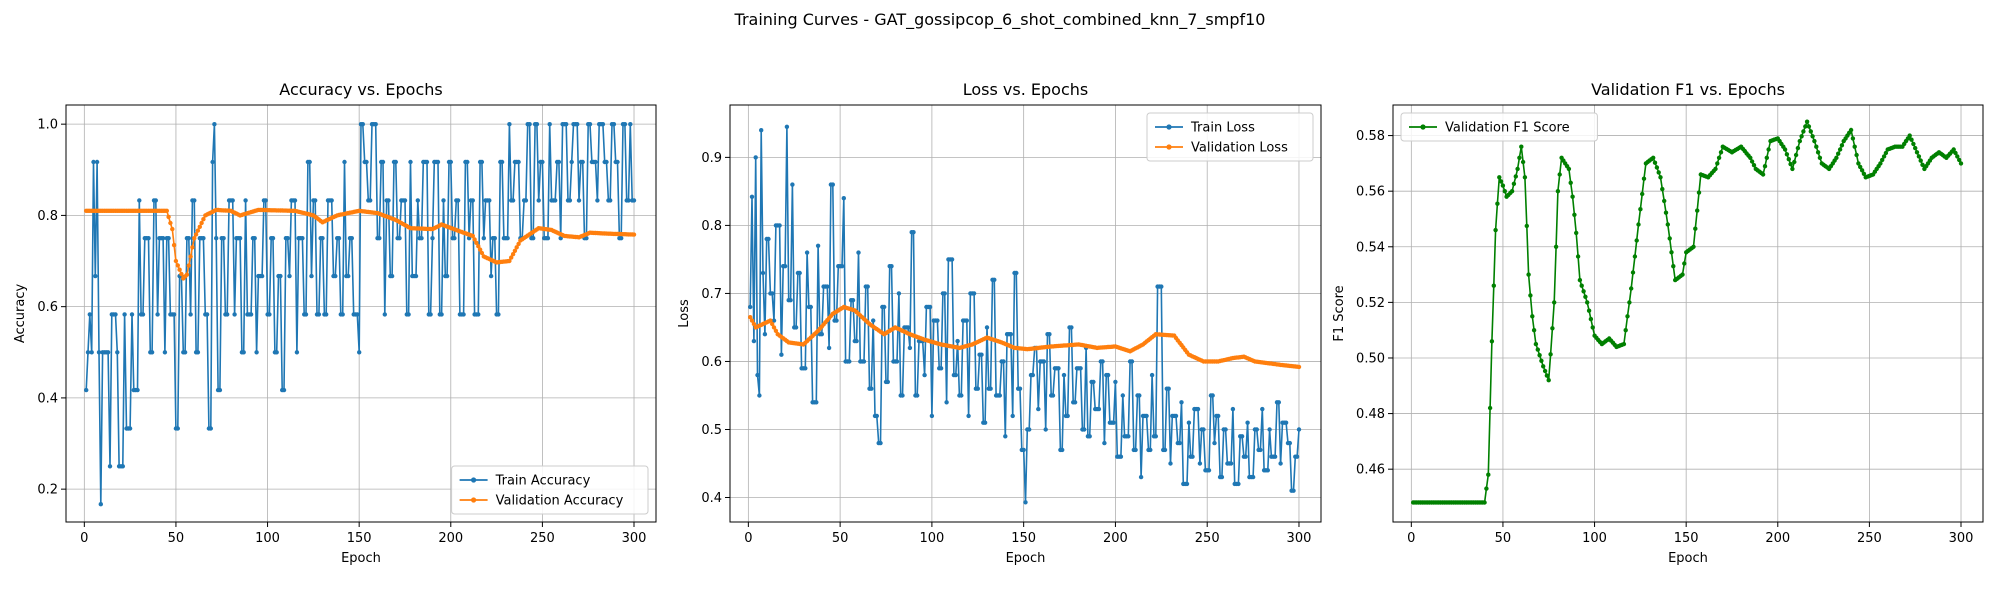 The width and height of the screenshot is (2000, 600). What do you see at coordinates (1239, 148) in the screenshot?
I see `legend-label: Validation Loss` at bounding box center [1239, 148].